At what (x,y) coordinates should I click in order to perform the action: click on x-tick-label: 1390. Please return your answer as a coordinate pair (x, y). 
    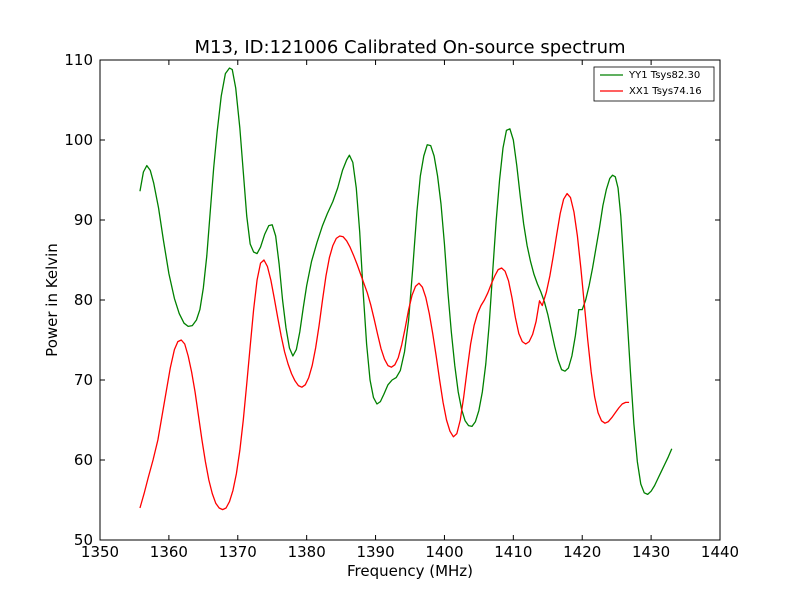
    Looking at the image, I should click on (375, 552).